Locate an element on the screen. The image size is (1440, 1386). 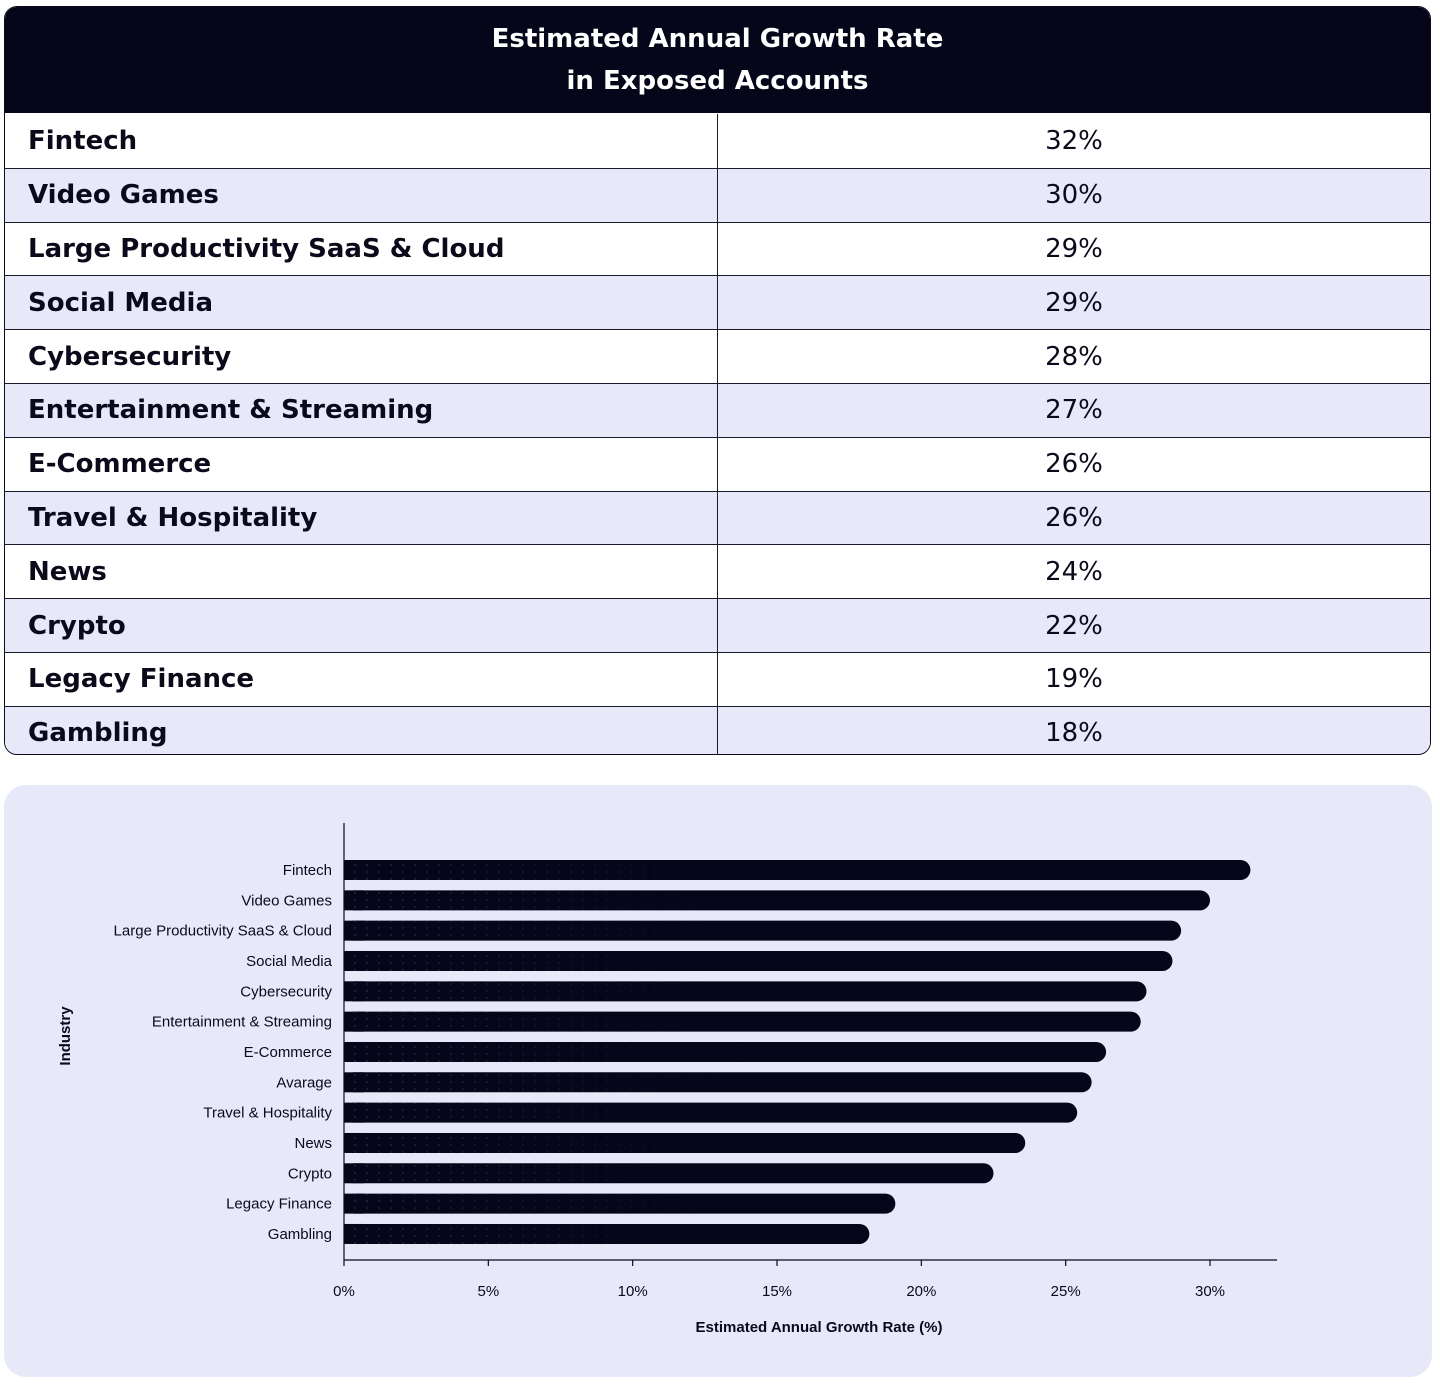
table-row: News 24% is located at coordinates (717, 571).